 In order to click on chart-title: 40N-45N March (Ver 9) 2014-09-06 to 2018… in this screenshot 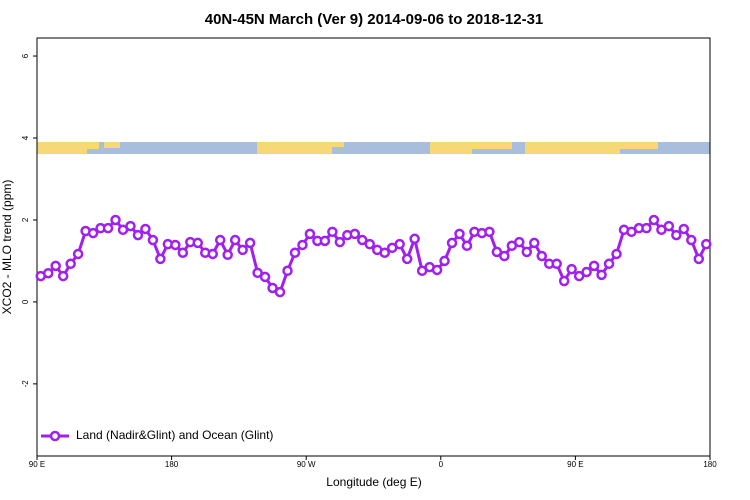, I will do `click(374, 19)`.